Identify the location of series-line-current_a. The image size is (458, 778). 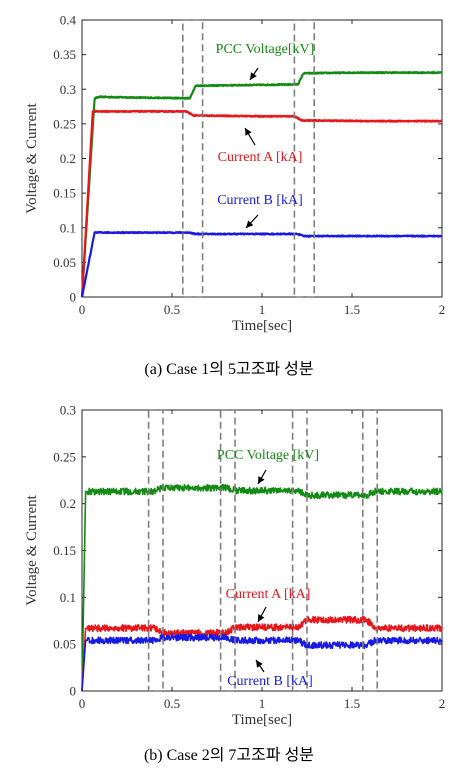
(262, 653).